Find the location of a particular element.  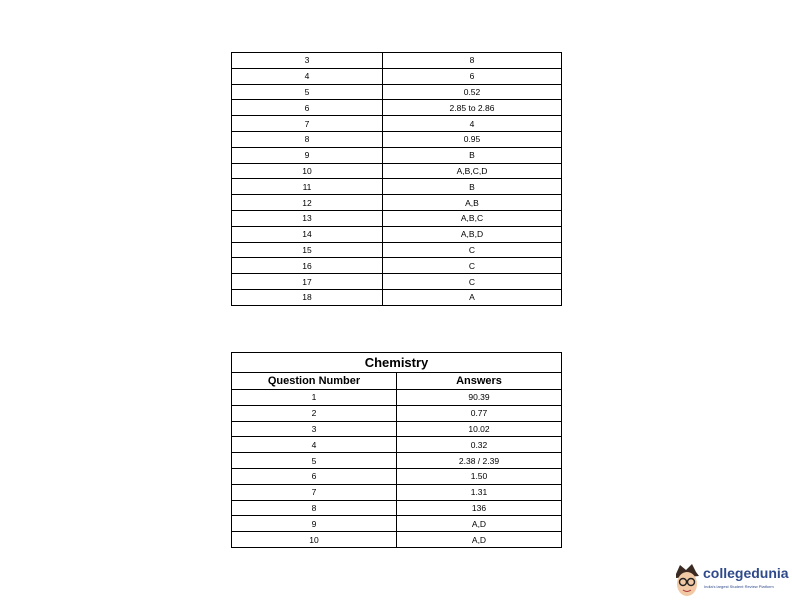

table-title: Chemistry is located at coordinates (396, 362).